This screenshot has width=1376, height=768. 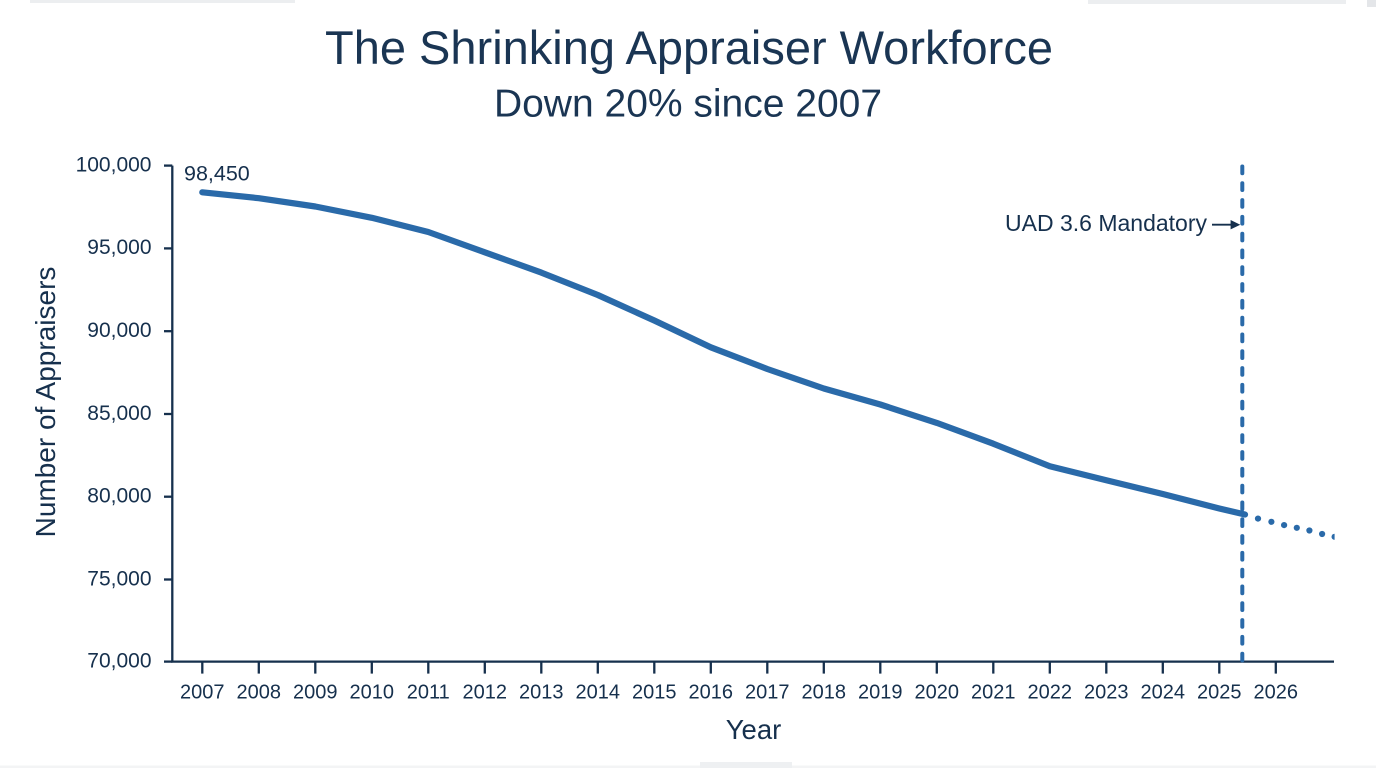 What do you see at coordinates (711, 692) in the screenshot?
I see `svg-text: 2016` at bounding box center [711, 692].